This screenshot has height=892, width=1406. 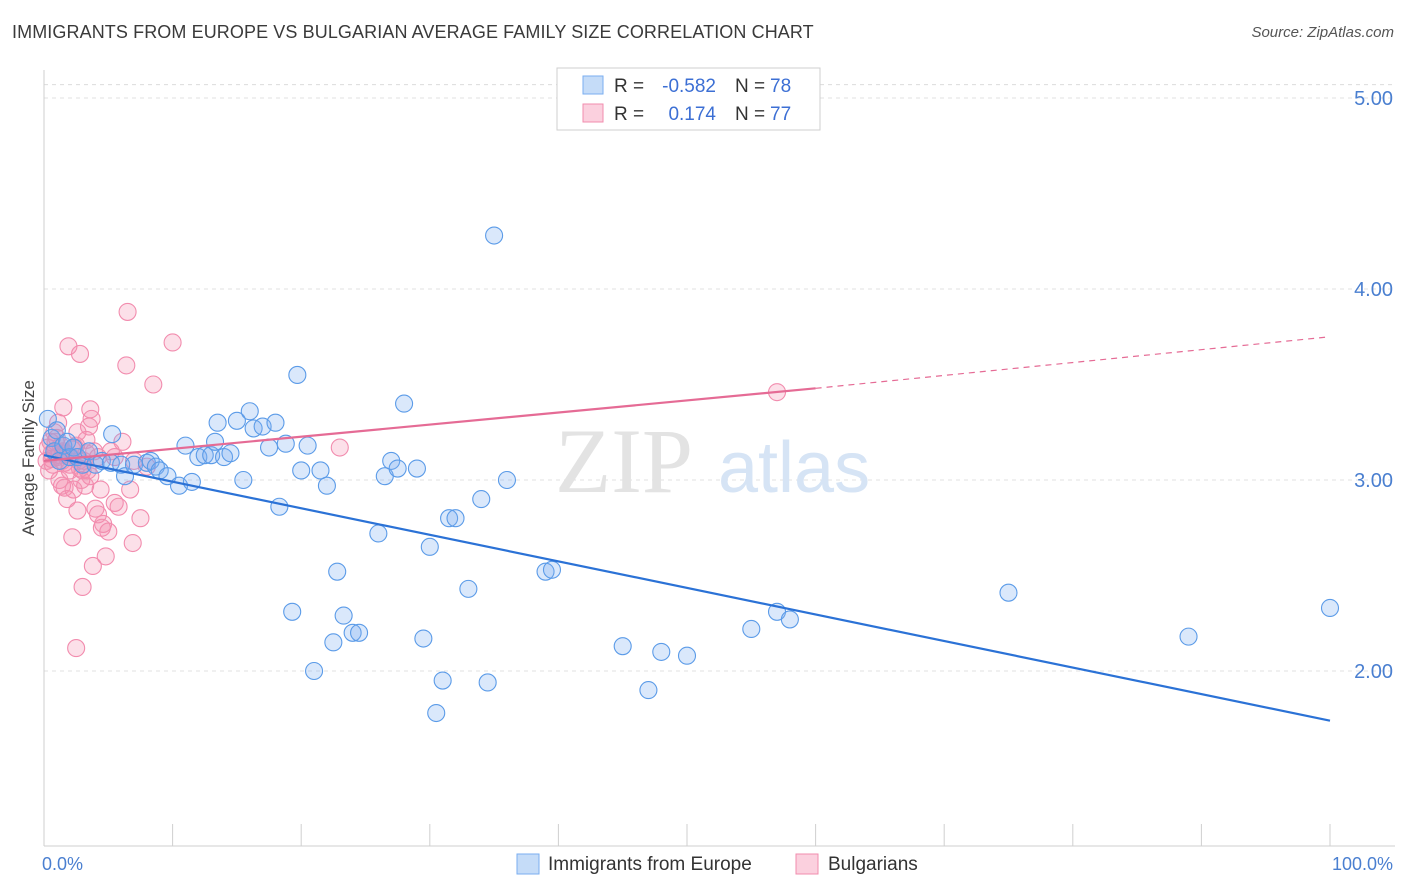 I want to click on x-tick-labels: 0.0% 100.0%, so click(x=717, y=864).